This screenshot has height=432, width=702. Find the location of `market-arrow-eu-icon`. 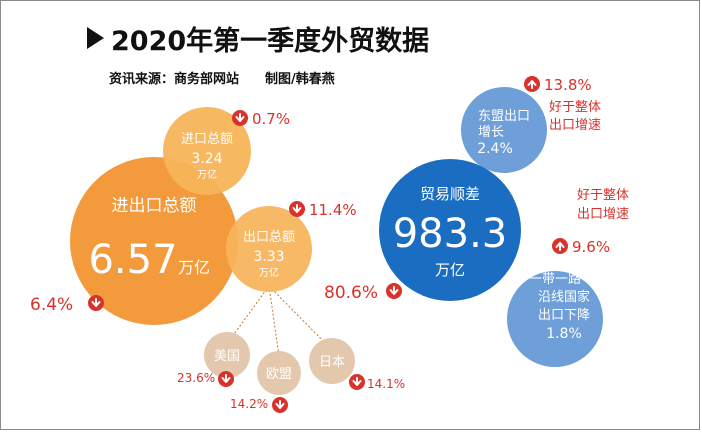

market-arrow-eu-icon is located at coordinates (280, 405).